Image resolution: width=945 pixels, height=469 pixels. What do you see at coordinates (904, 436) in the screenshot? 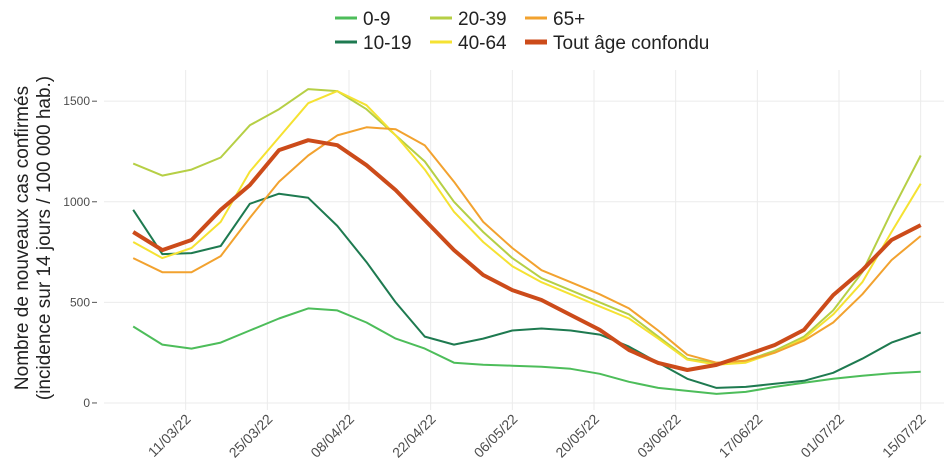
I see `x-tick-label: 15/07/22` at bounding box center [904, 436].